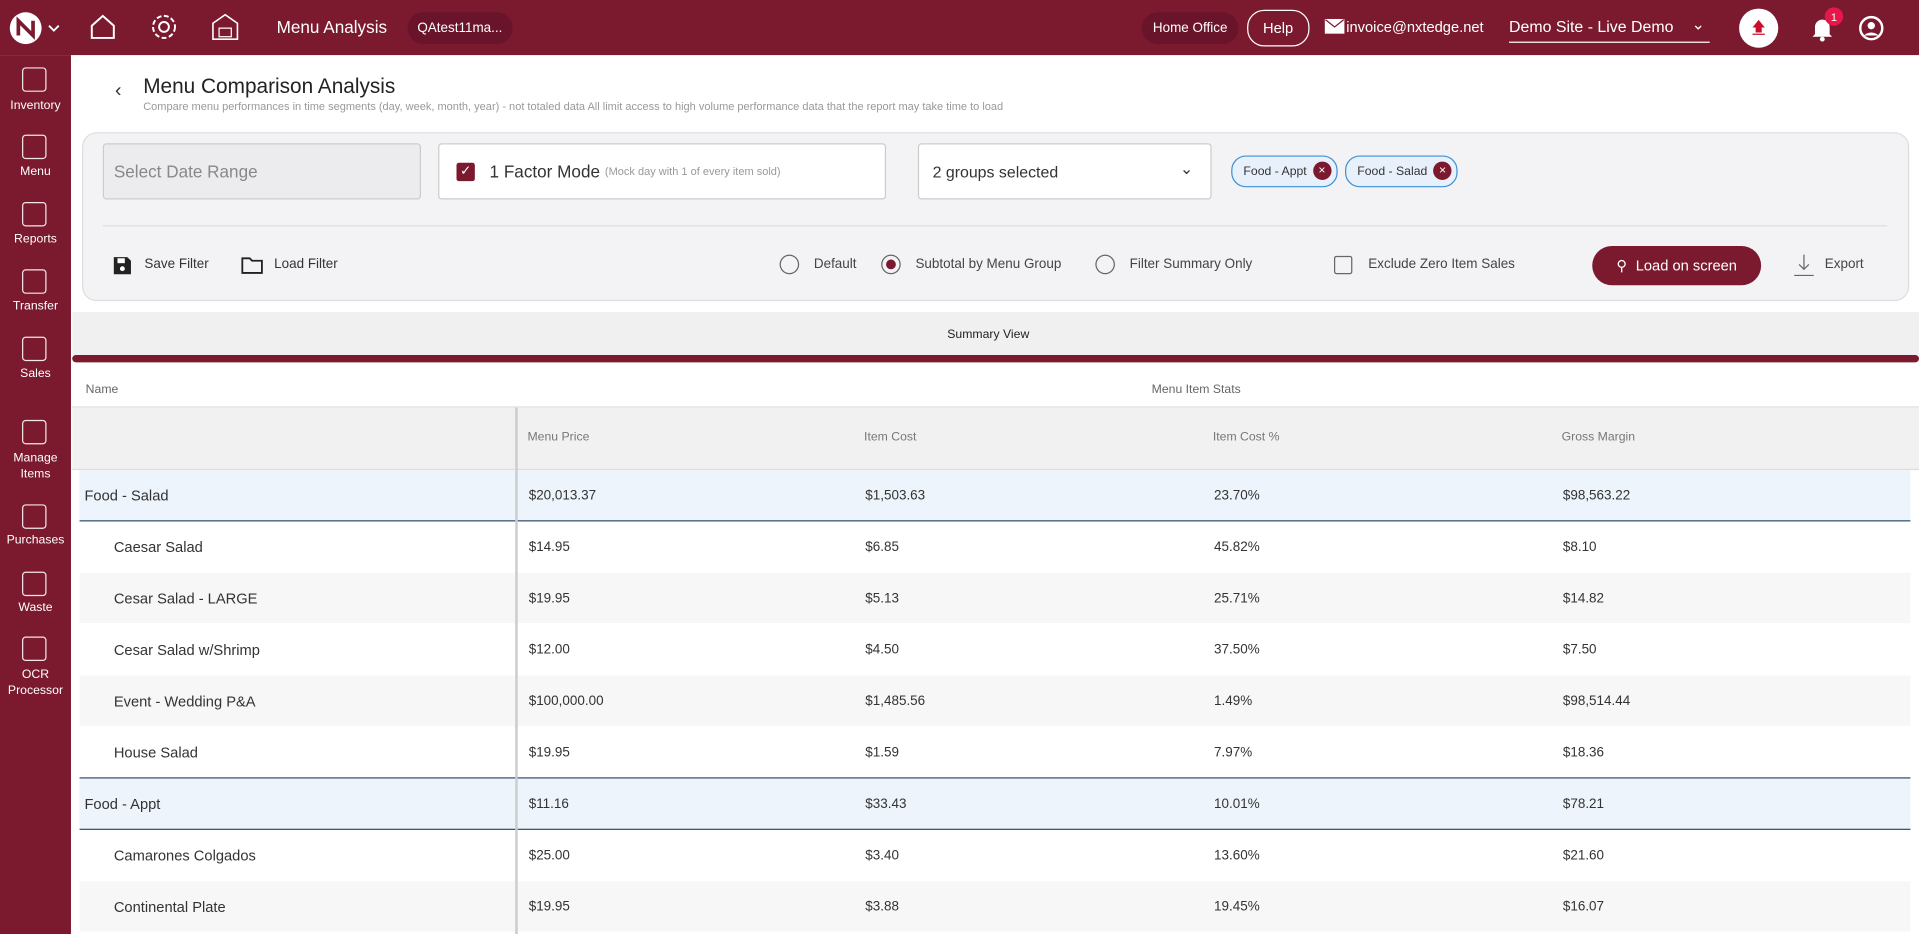 The height and width of the screenshot is (934, 1919). Describe the element at coordinates (262, 171) in the screenshot. I see `date-range: Select Date Range` at that location.